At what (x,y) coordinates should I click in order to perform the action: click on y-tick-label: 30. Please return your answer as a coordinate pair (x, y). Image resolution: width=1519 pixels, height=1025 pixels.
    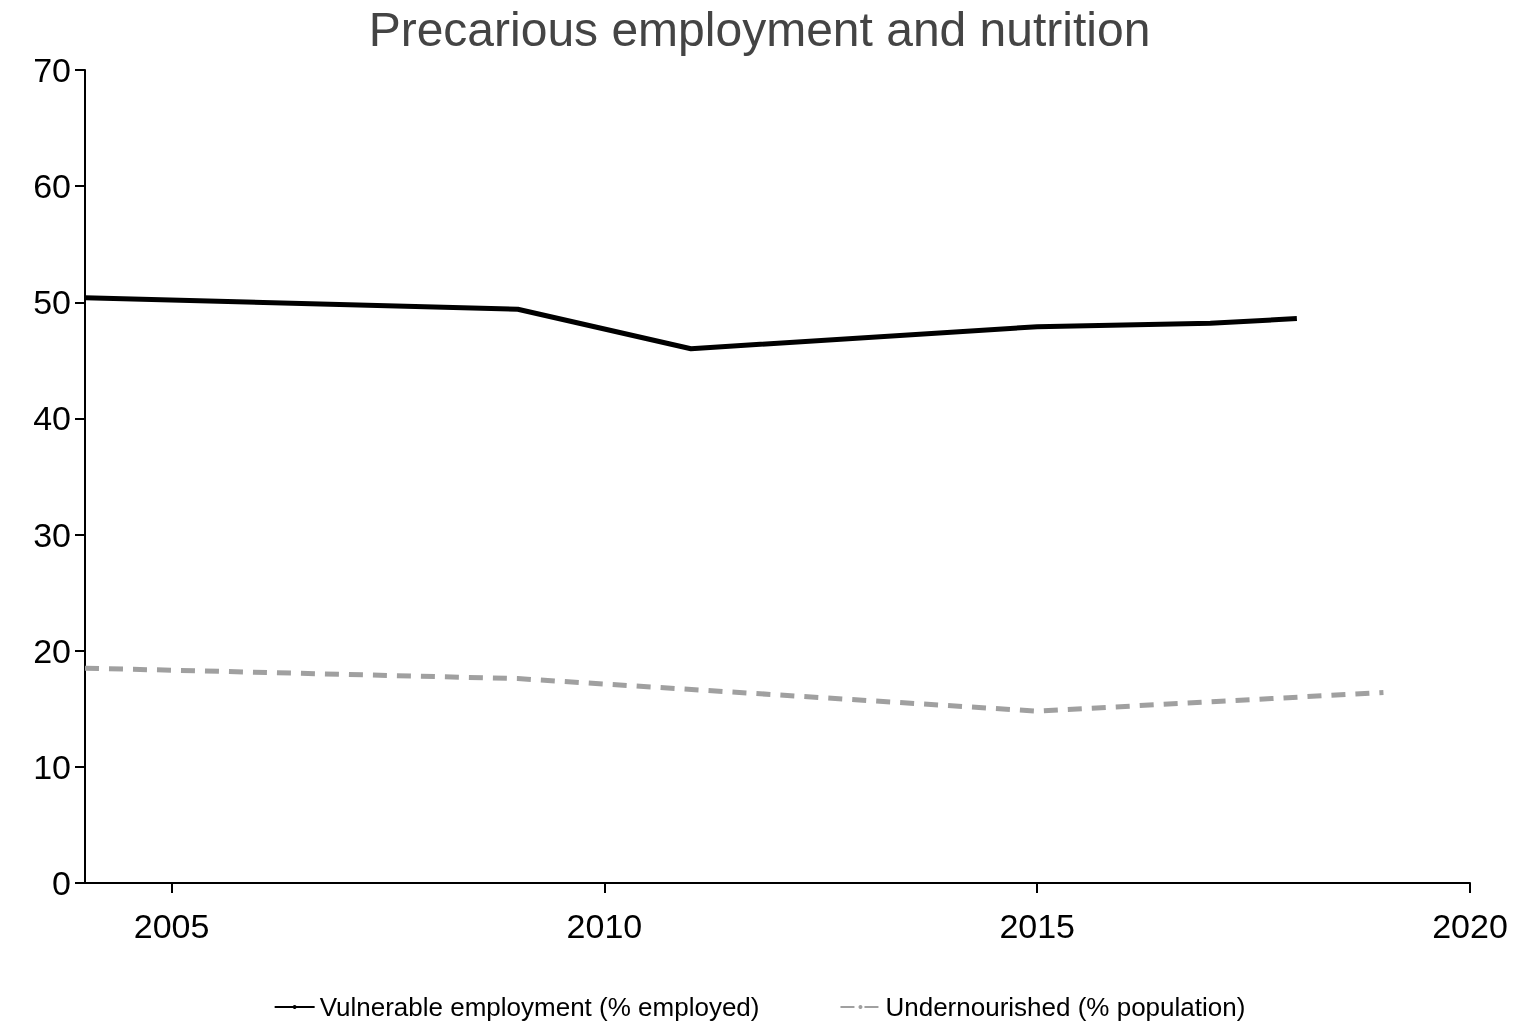
    Looking at the image, I should click on (52, 534).